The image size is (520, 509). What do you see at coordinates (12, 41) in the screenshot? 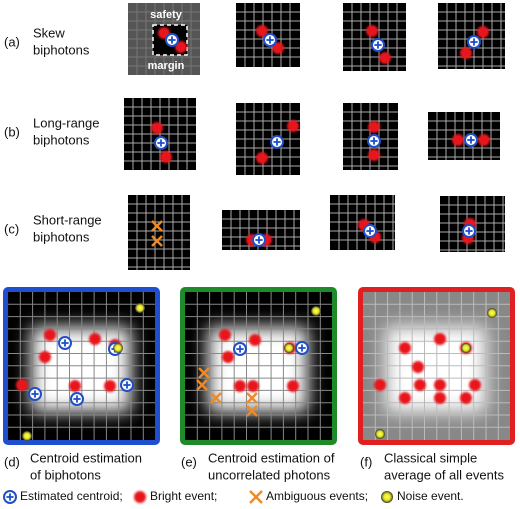
I see `row-label: (a)` at bounding box center [12, 41].